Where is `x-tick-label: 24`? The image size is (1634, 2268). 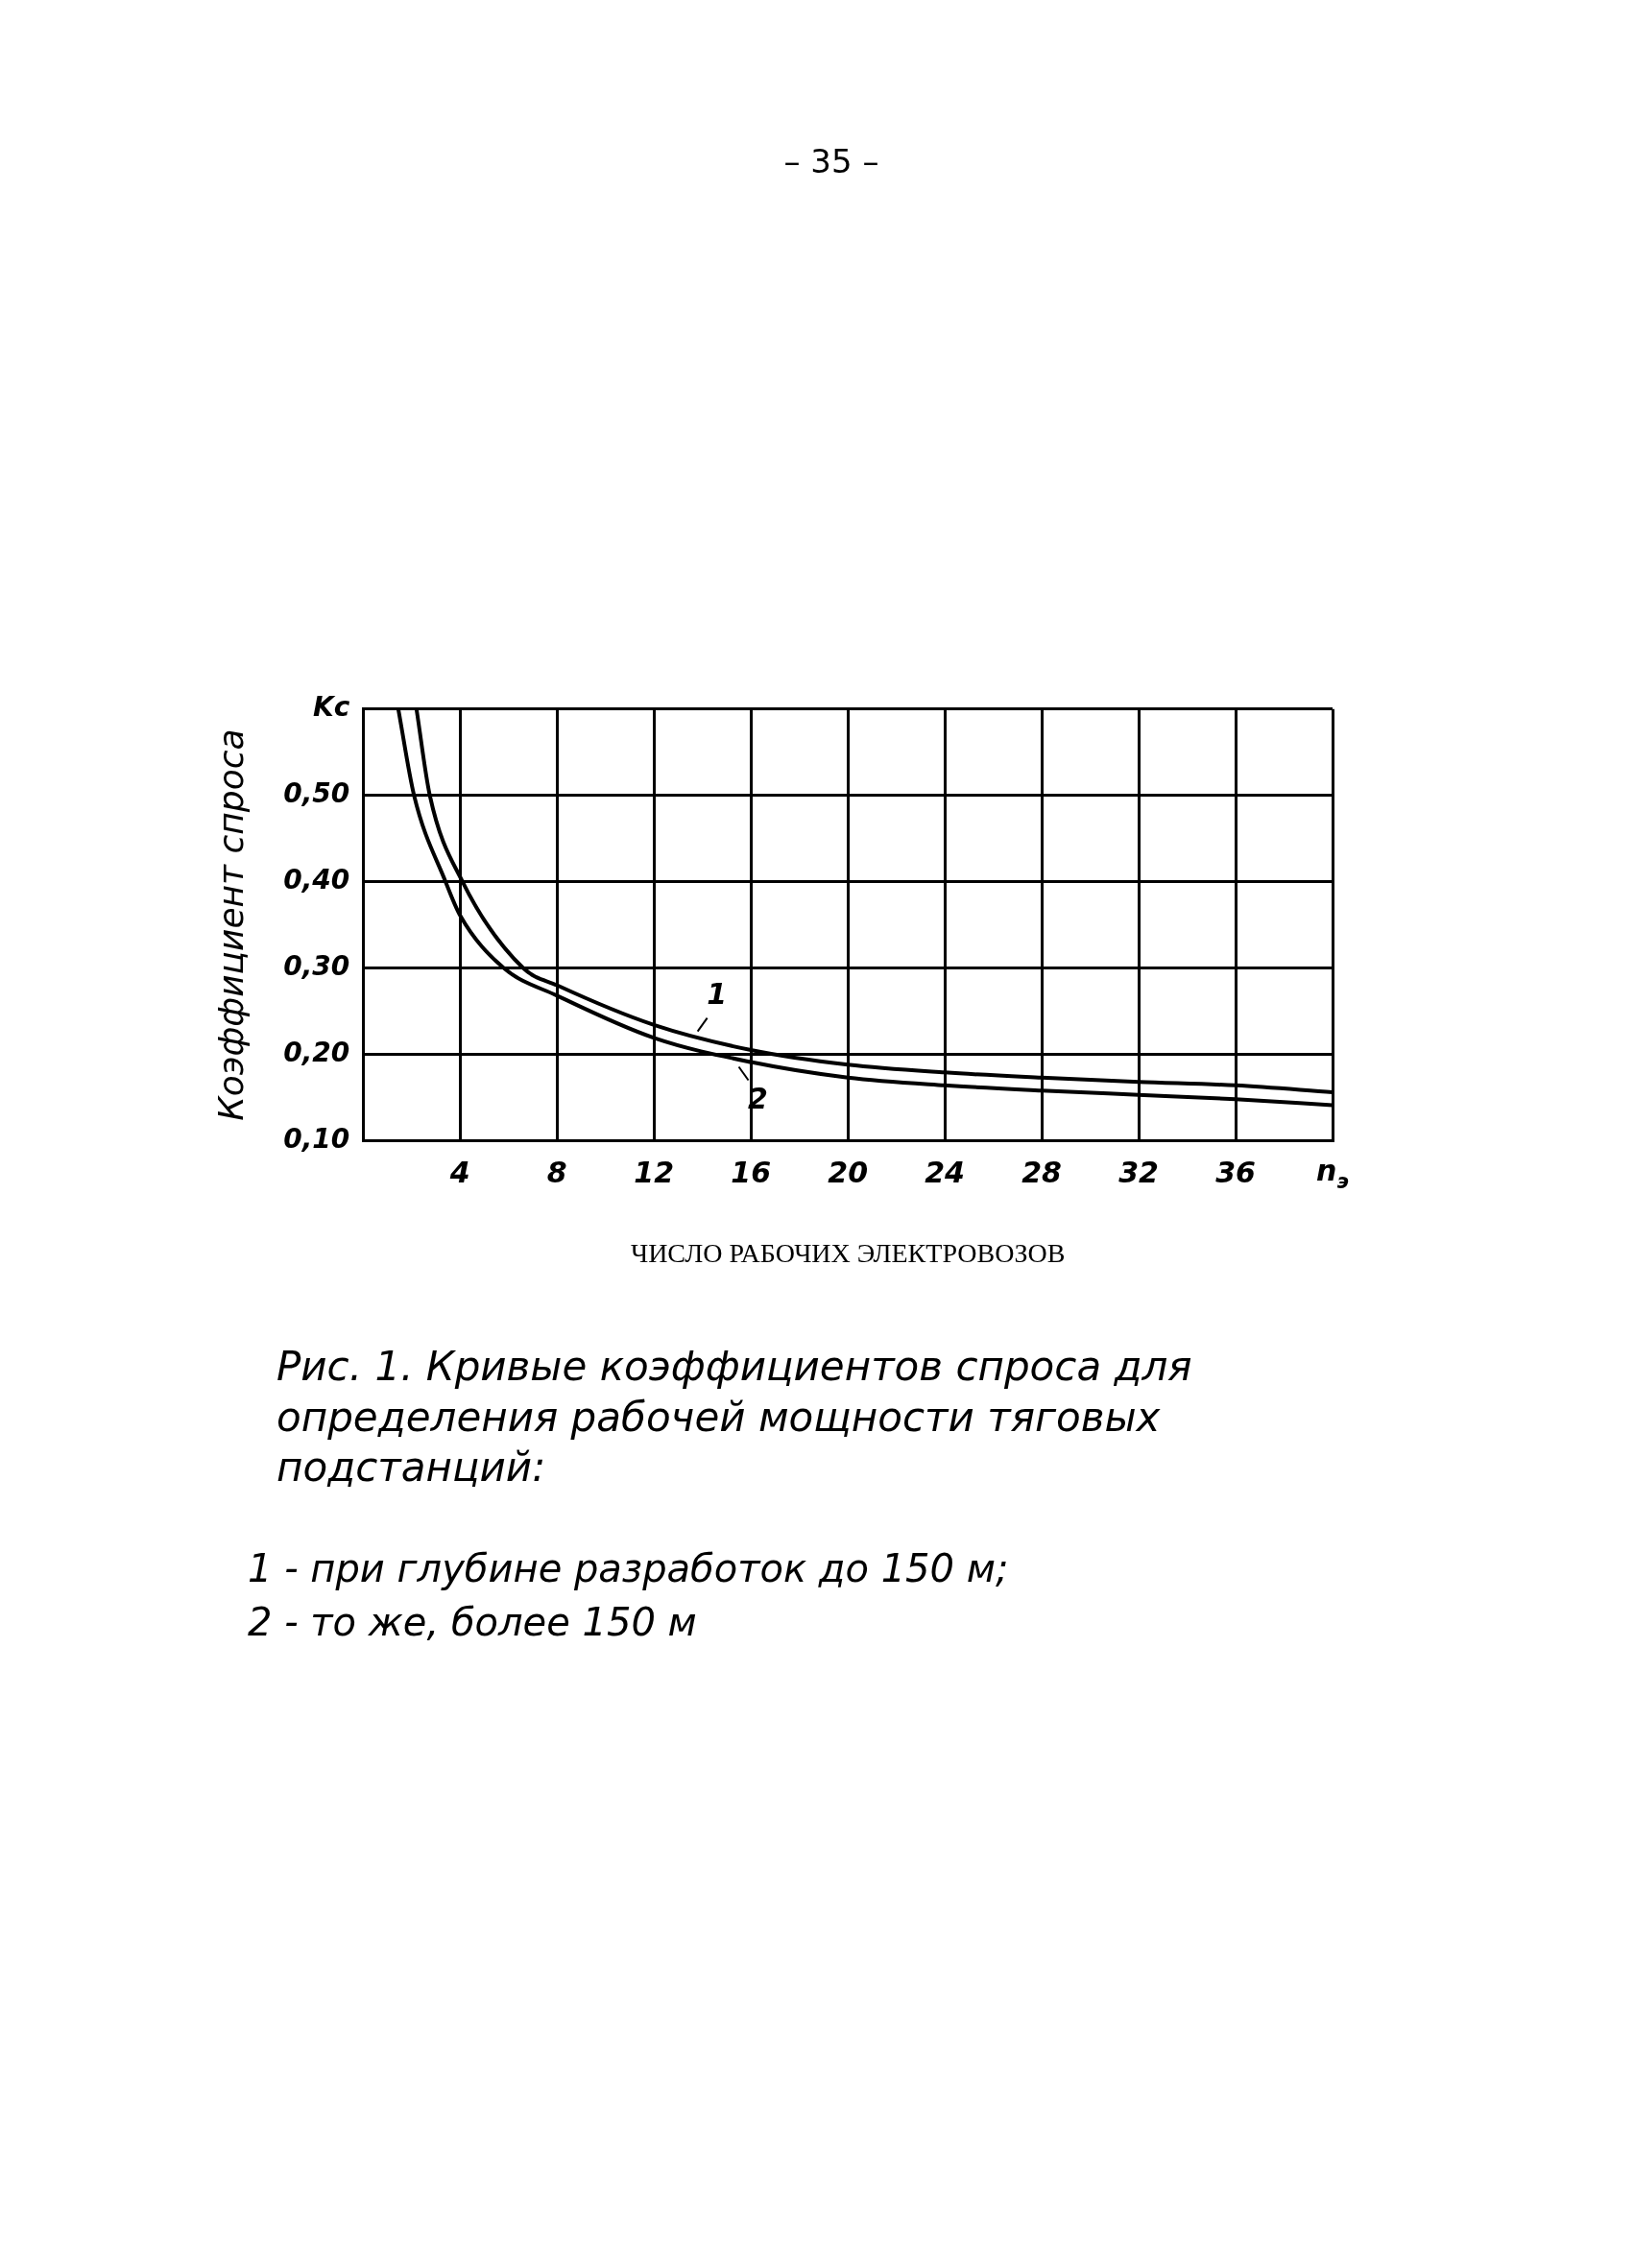 x-tick-label: 24 is located at coordinates (945, 1173).